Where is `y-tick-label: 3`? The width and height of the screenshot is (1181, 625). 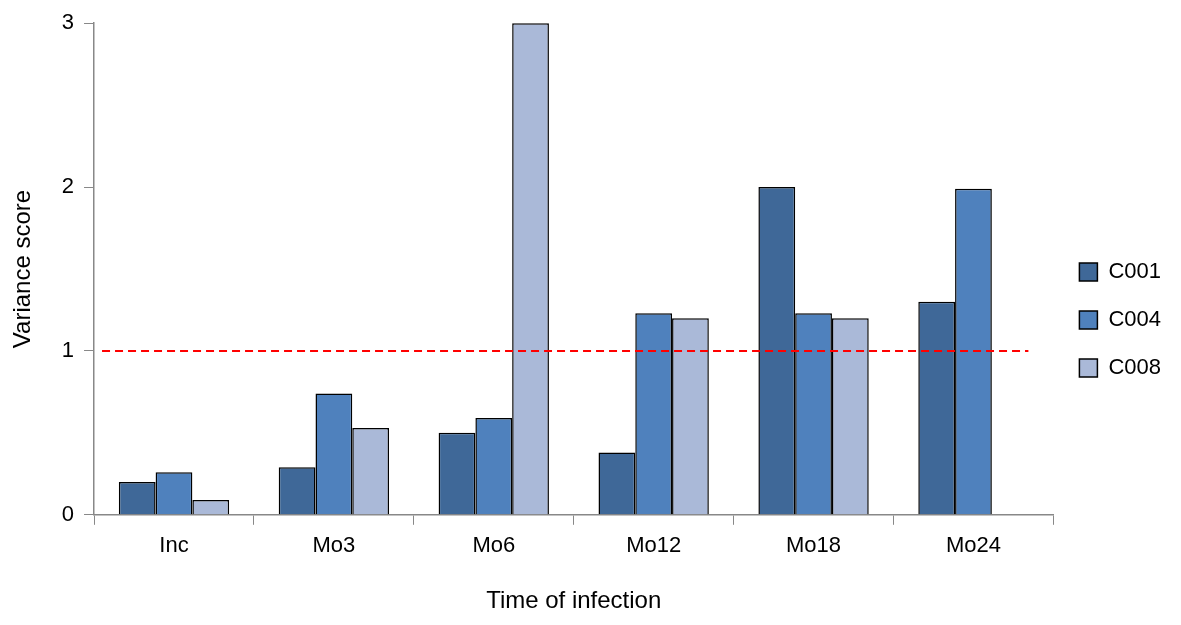 y-tick-label: 3 is located at coordinates (68, 22).